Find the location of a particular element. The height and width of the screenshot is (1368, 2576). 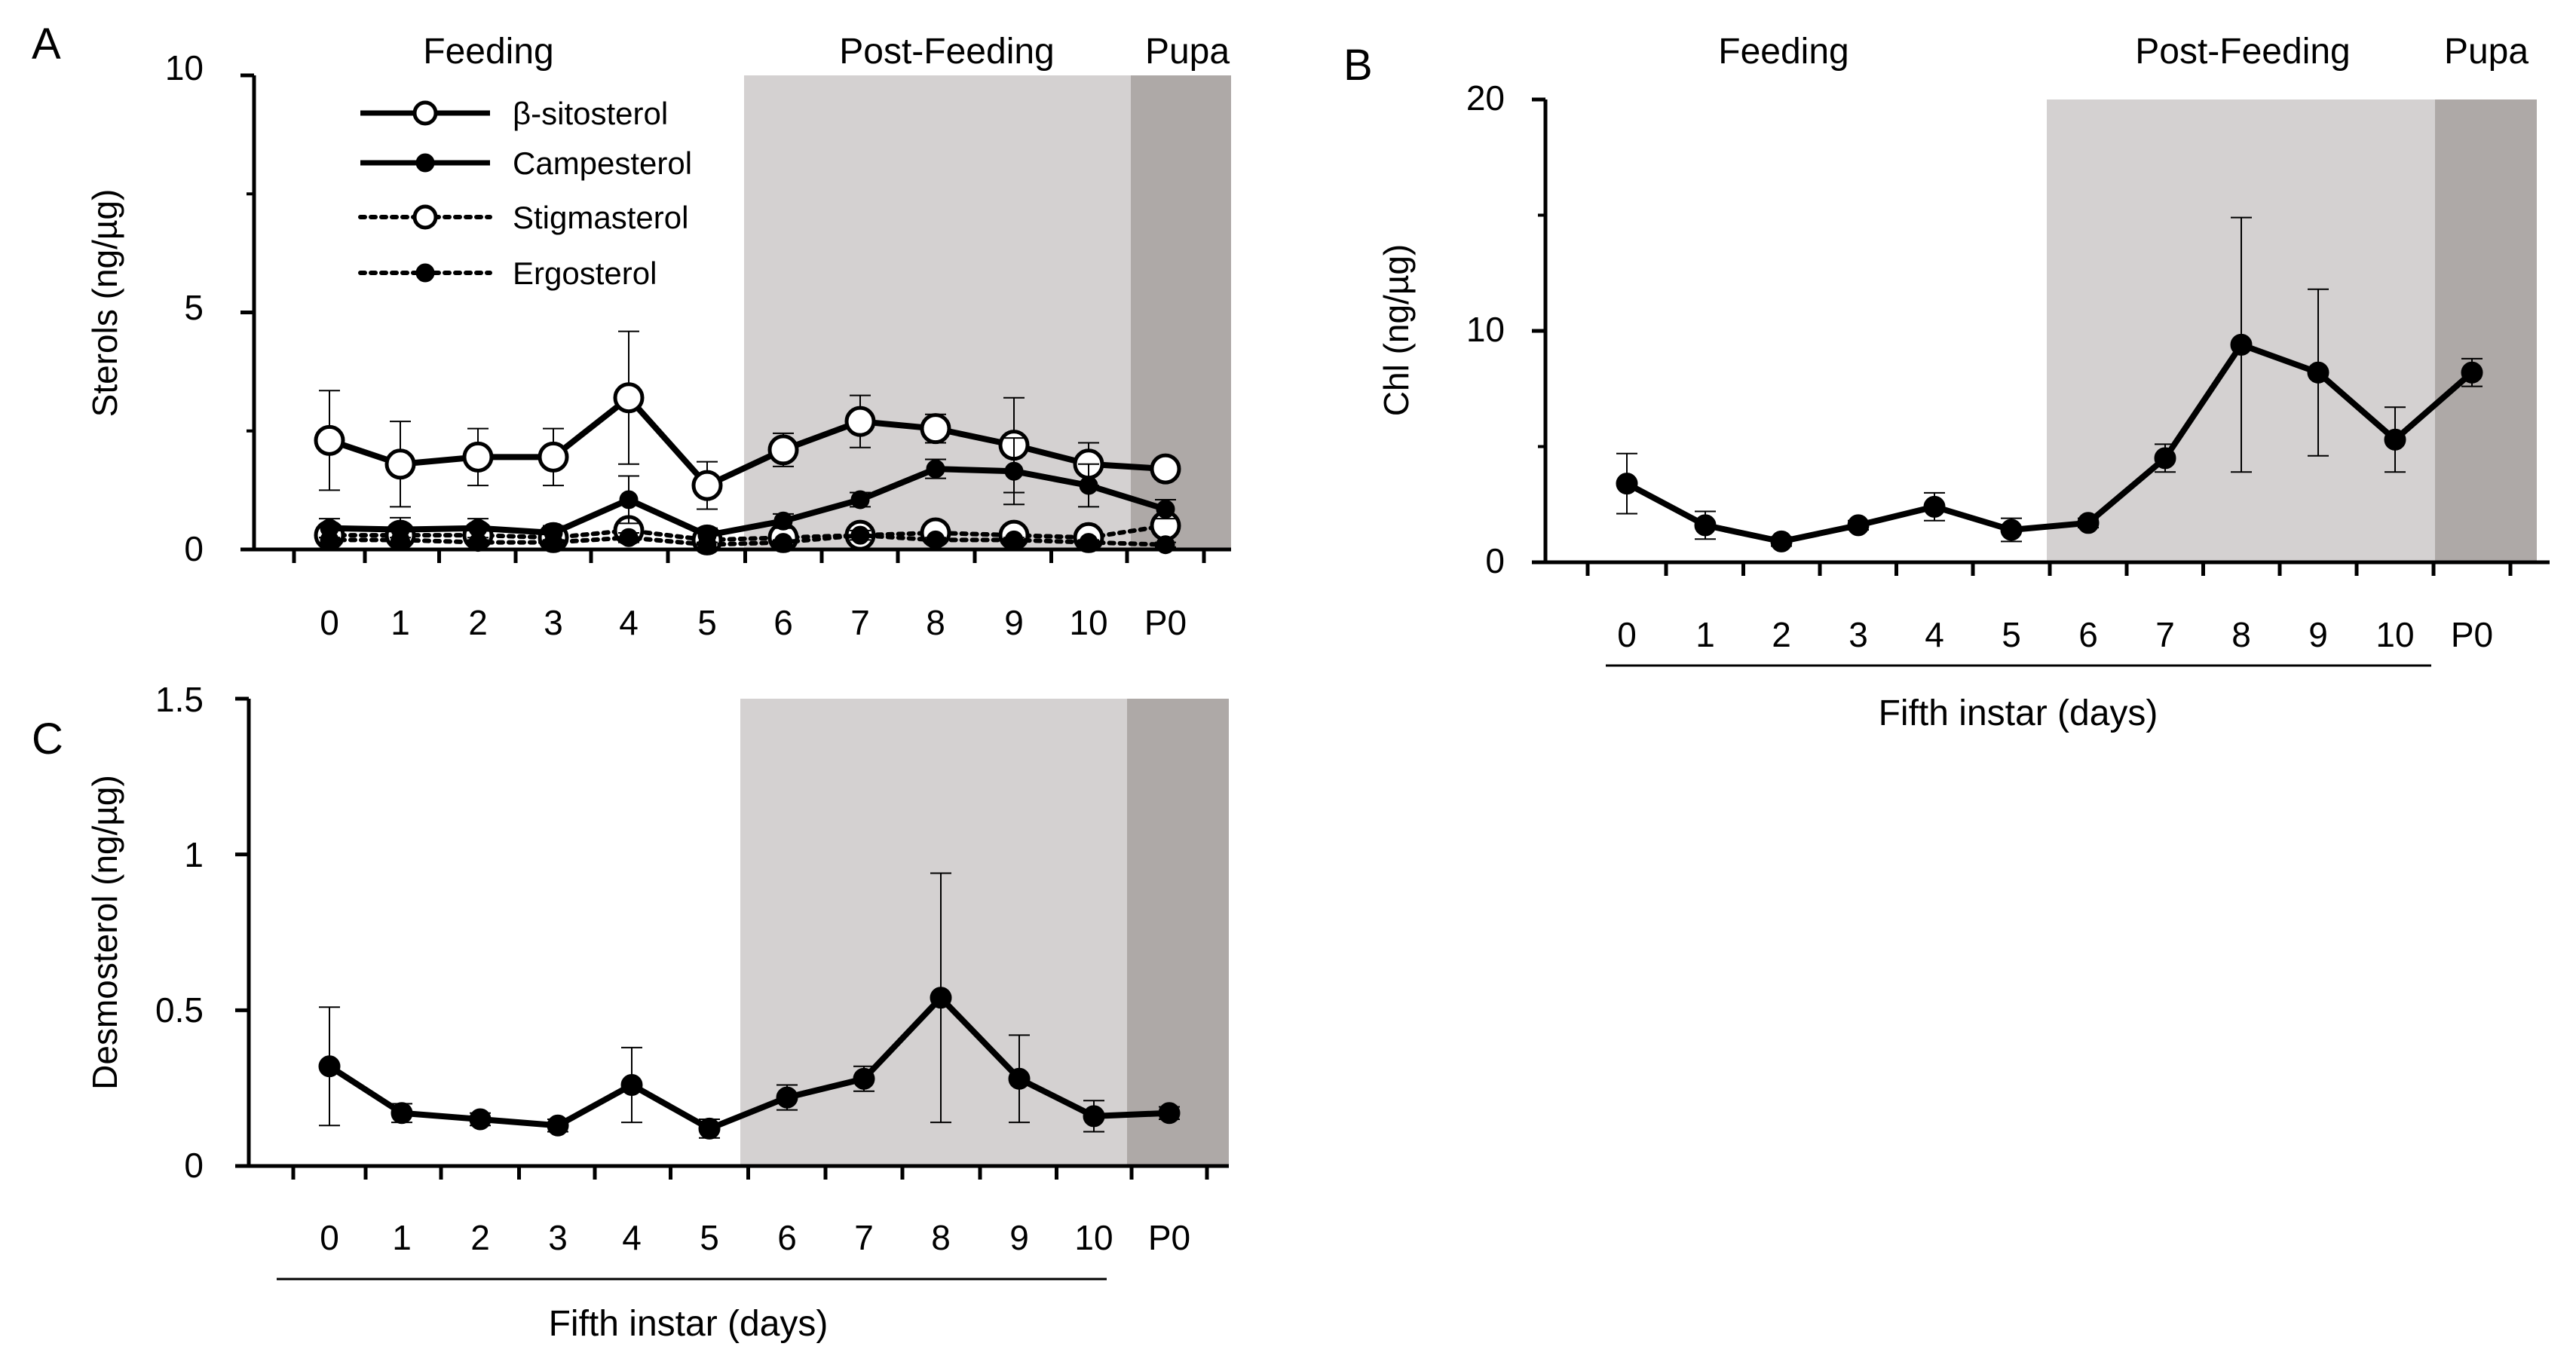

legend-item-stigmasterol: Stigmasterol is located at coordinates (523, 217).